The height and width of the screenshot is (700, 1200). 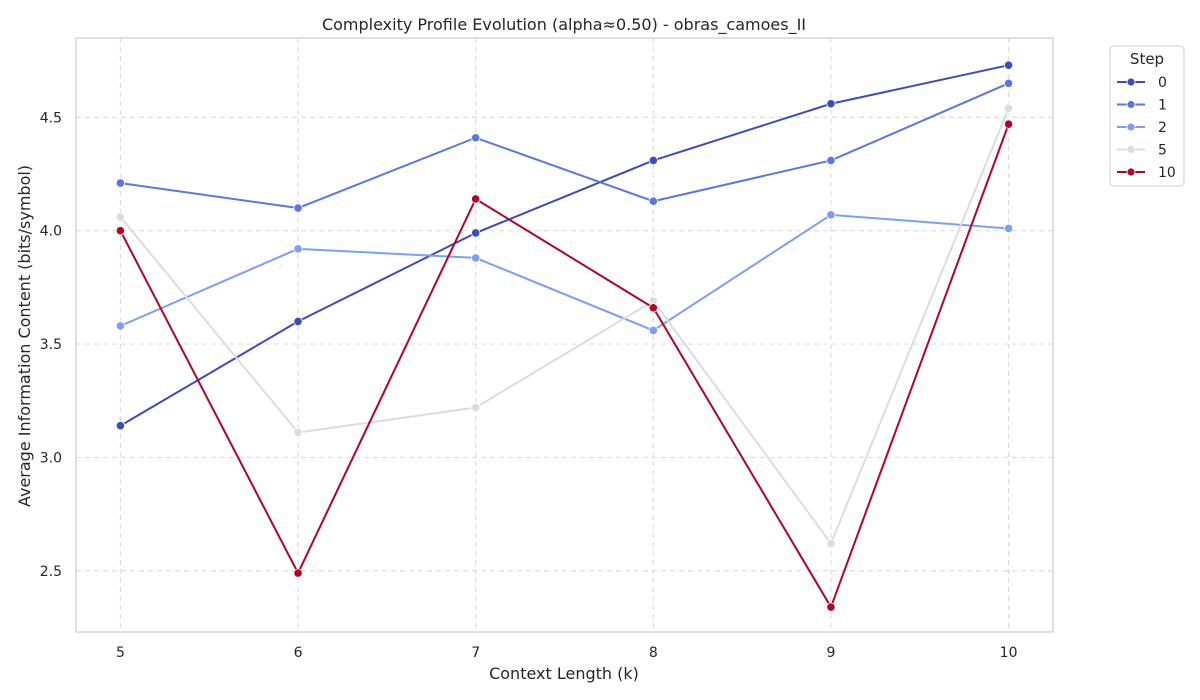 I want to click on y-tick-label: 3.5, so click(x=51, y=345).